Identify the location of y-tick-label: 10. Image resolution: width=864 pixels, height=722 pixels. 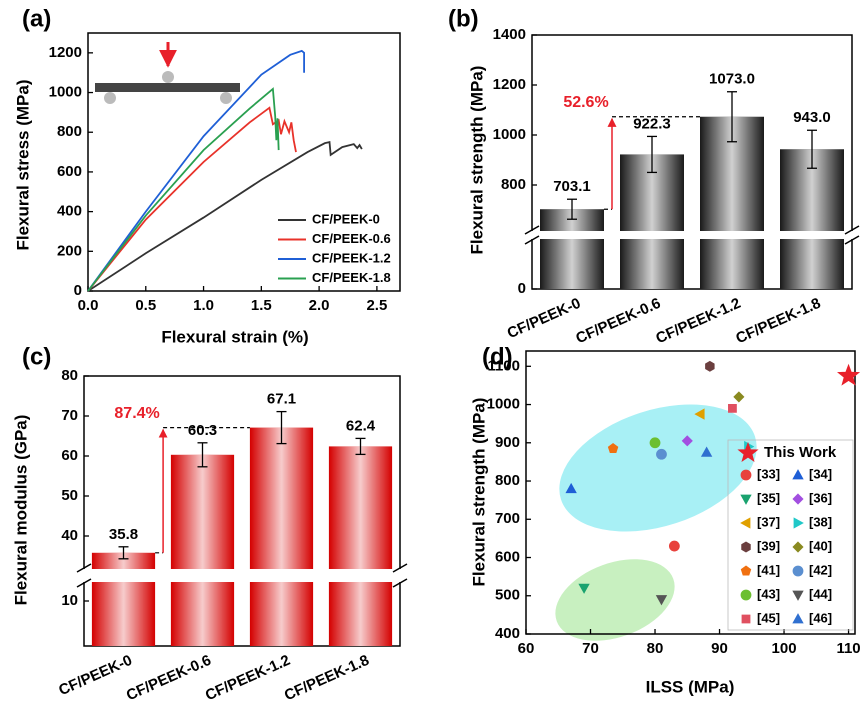
(69, 600).